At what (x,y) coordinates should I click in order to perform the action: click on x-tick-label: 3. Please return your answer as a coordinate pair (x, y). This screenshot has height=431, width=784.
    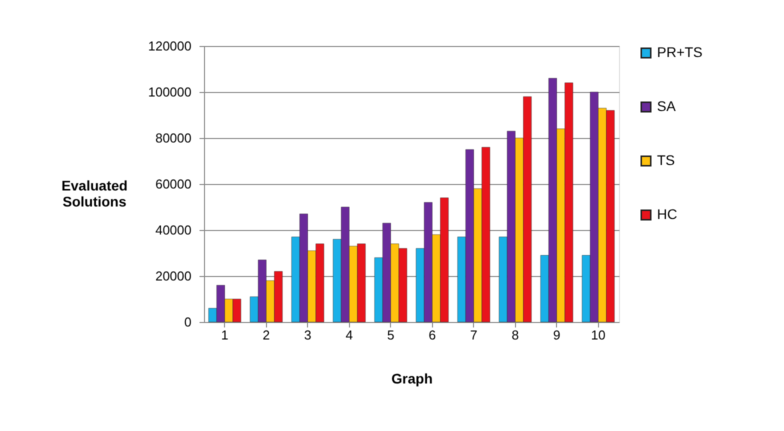
    Looking at the image, I should click on (308, 335).